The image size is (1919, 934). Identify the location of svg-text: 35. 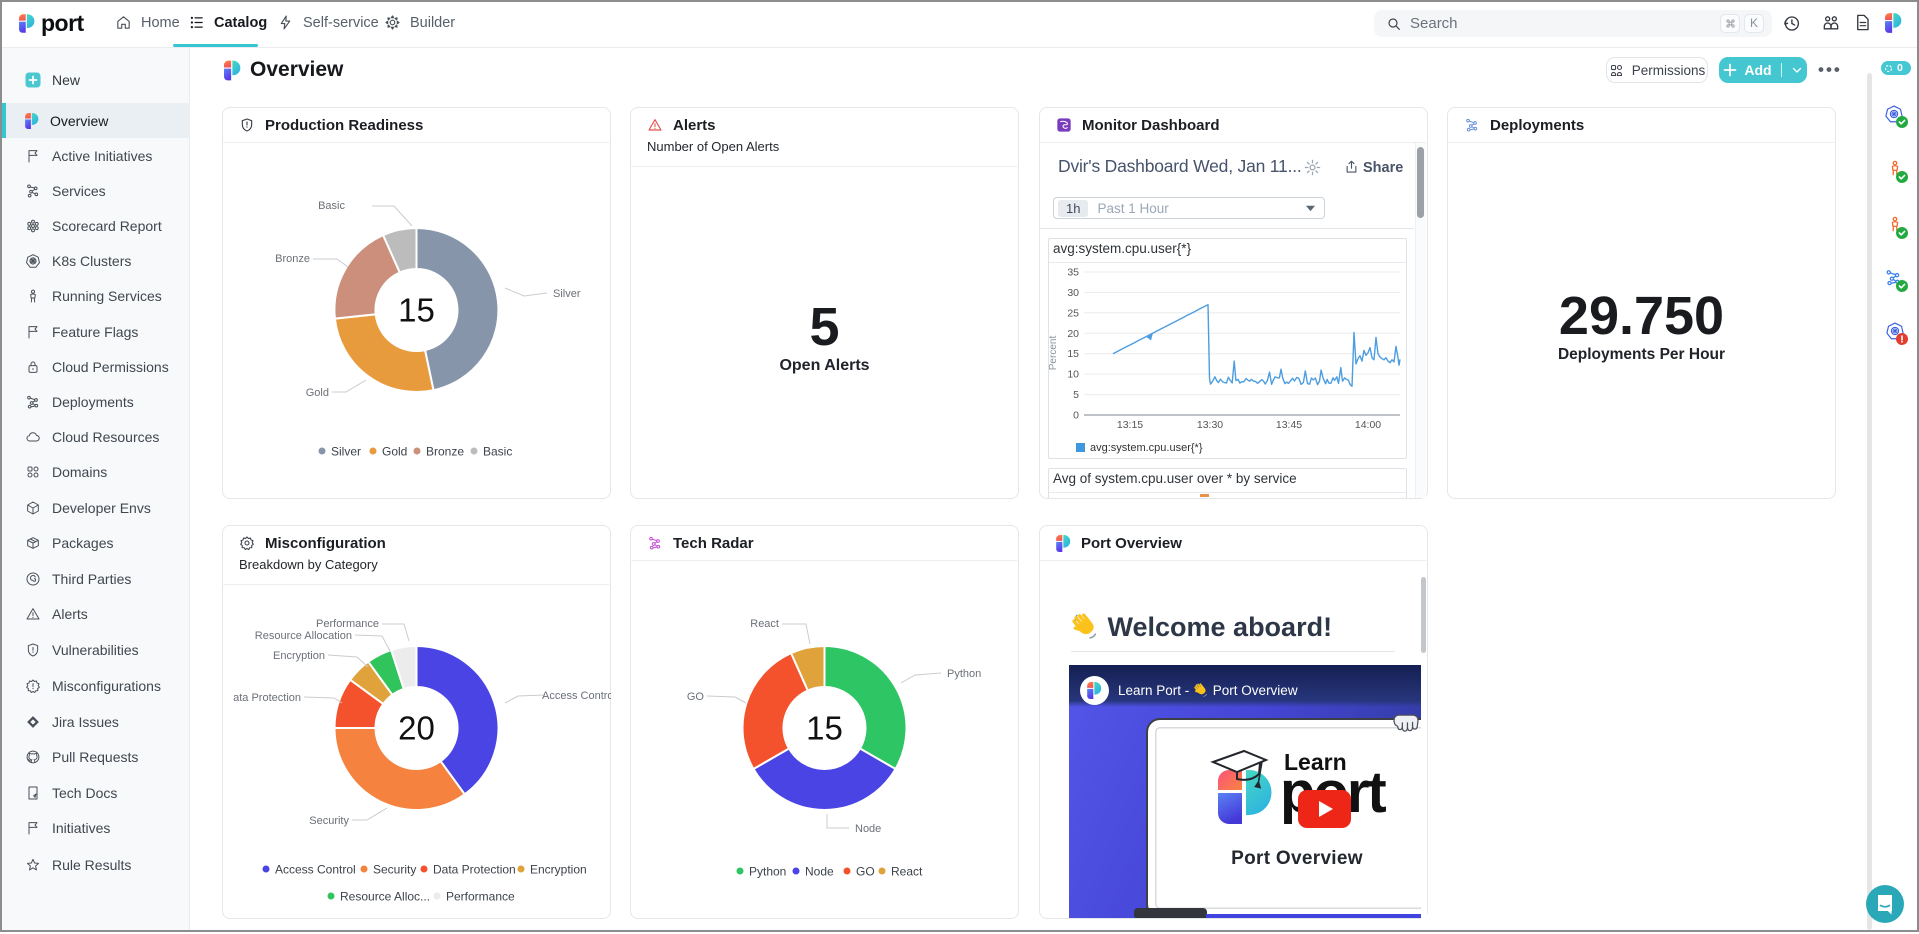
(1073, 273).